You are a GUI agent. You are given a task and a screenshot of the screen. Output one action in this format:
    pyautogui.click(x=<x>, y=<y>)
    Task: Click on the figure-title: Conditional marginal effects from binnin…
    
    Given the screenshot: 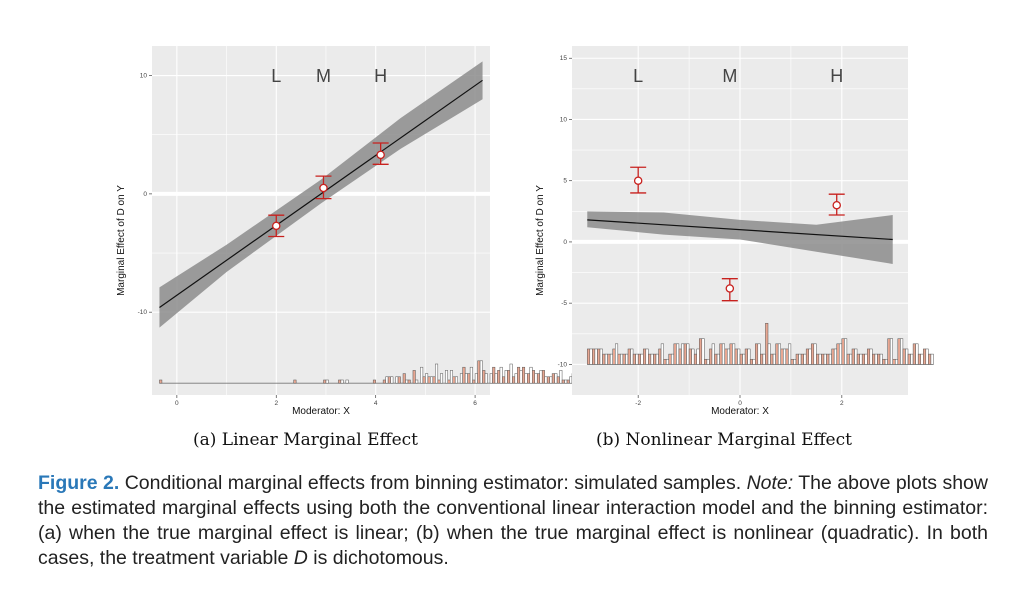 What is the action you would take?
    pyautogui.click(x=433, y=483)
    